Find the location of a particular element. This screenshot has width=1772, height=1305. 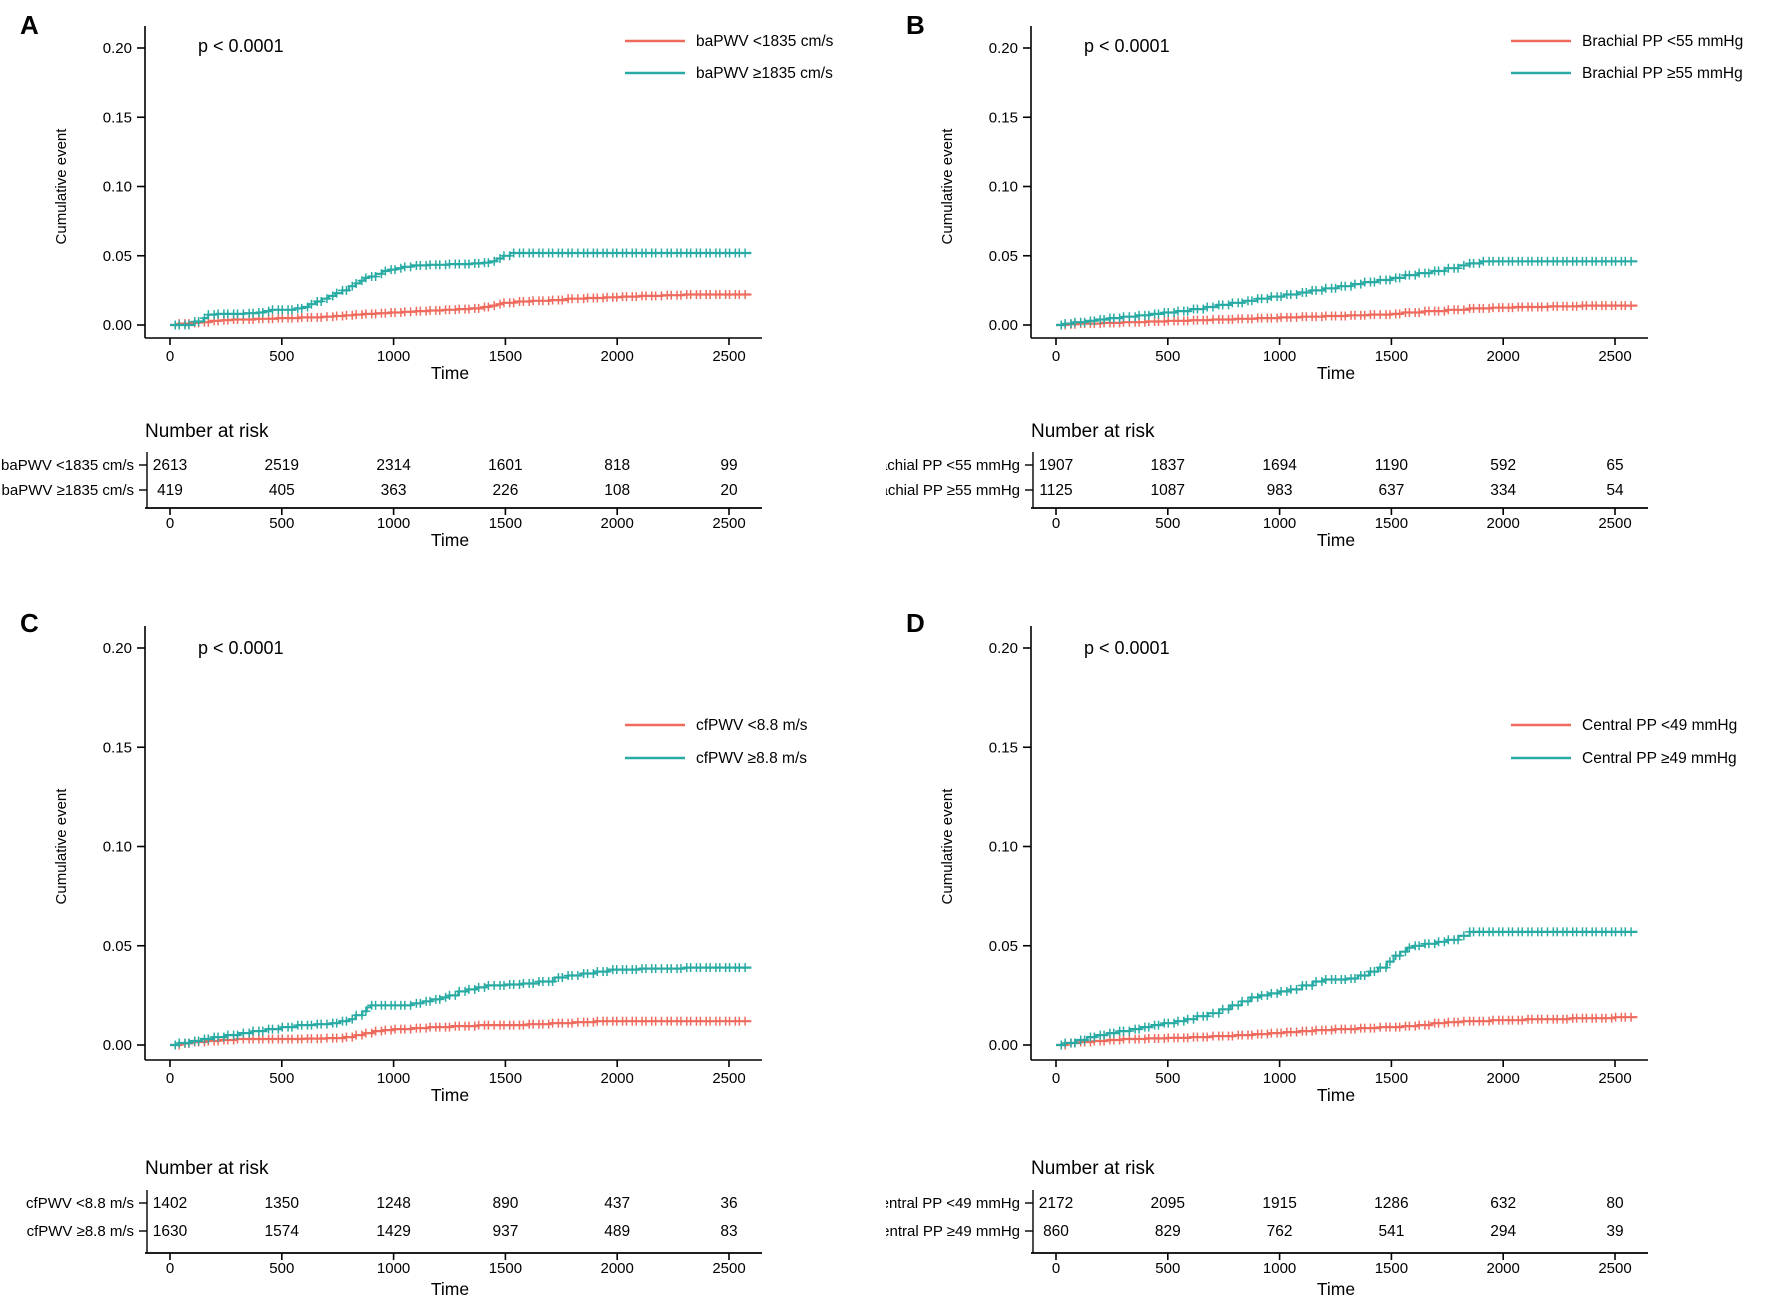

risk-count: 829 is located at coordinates (1168, 1231).